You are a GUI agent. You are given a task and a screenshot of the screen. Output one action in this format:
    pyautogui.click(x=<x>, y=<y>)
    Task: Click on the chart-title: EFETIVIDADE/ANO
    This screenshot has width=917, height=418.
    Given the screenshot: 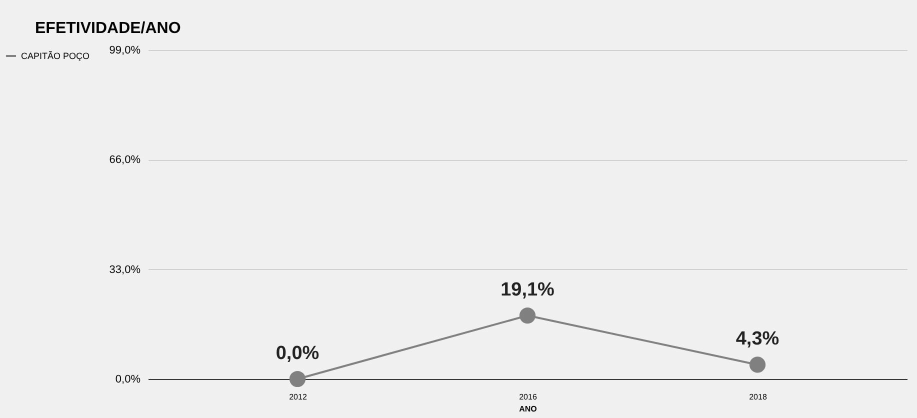 What is the action you would take?
    pyautogui.click(x=108, y=28)
    